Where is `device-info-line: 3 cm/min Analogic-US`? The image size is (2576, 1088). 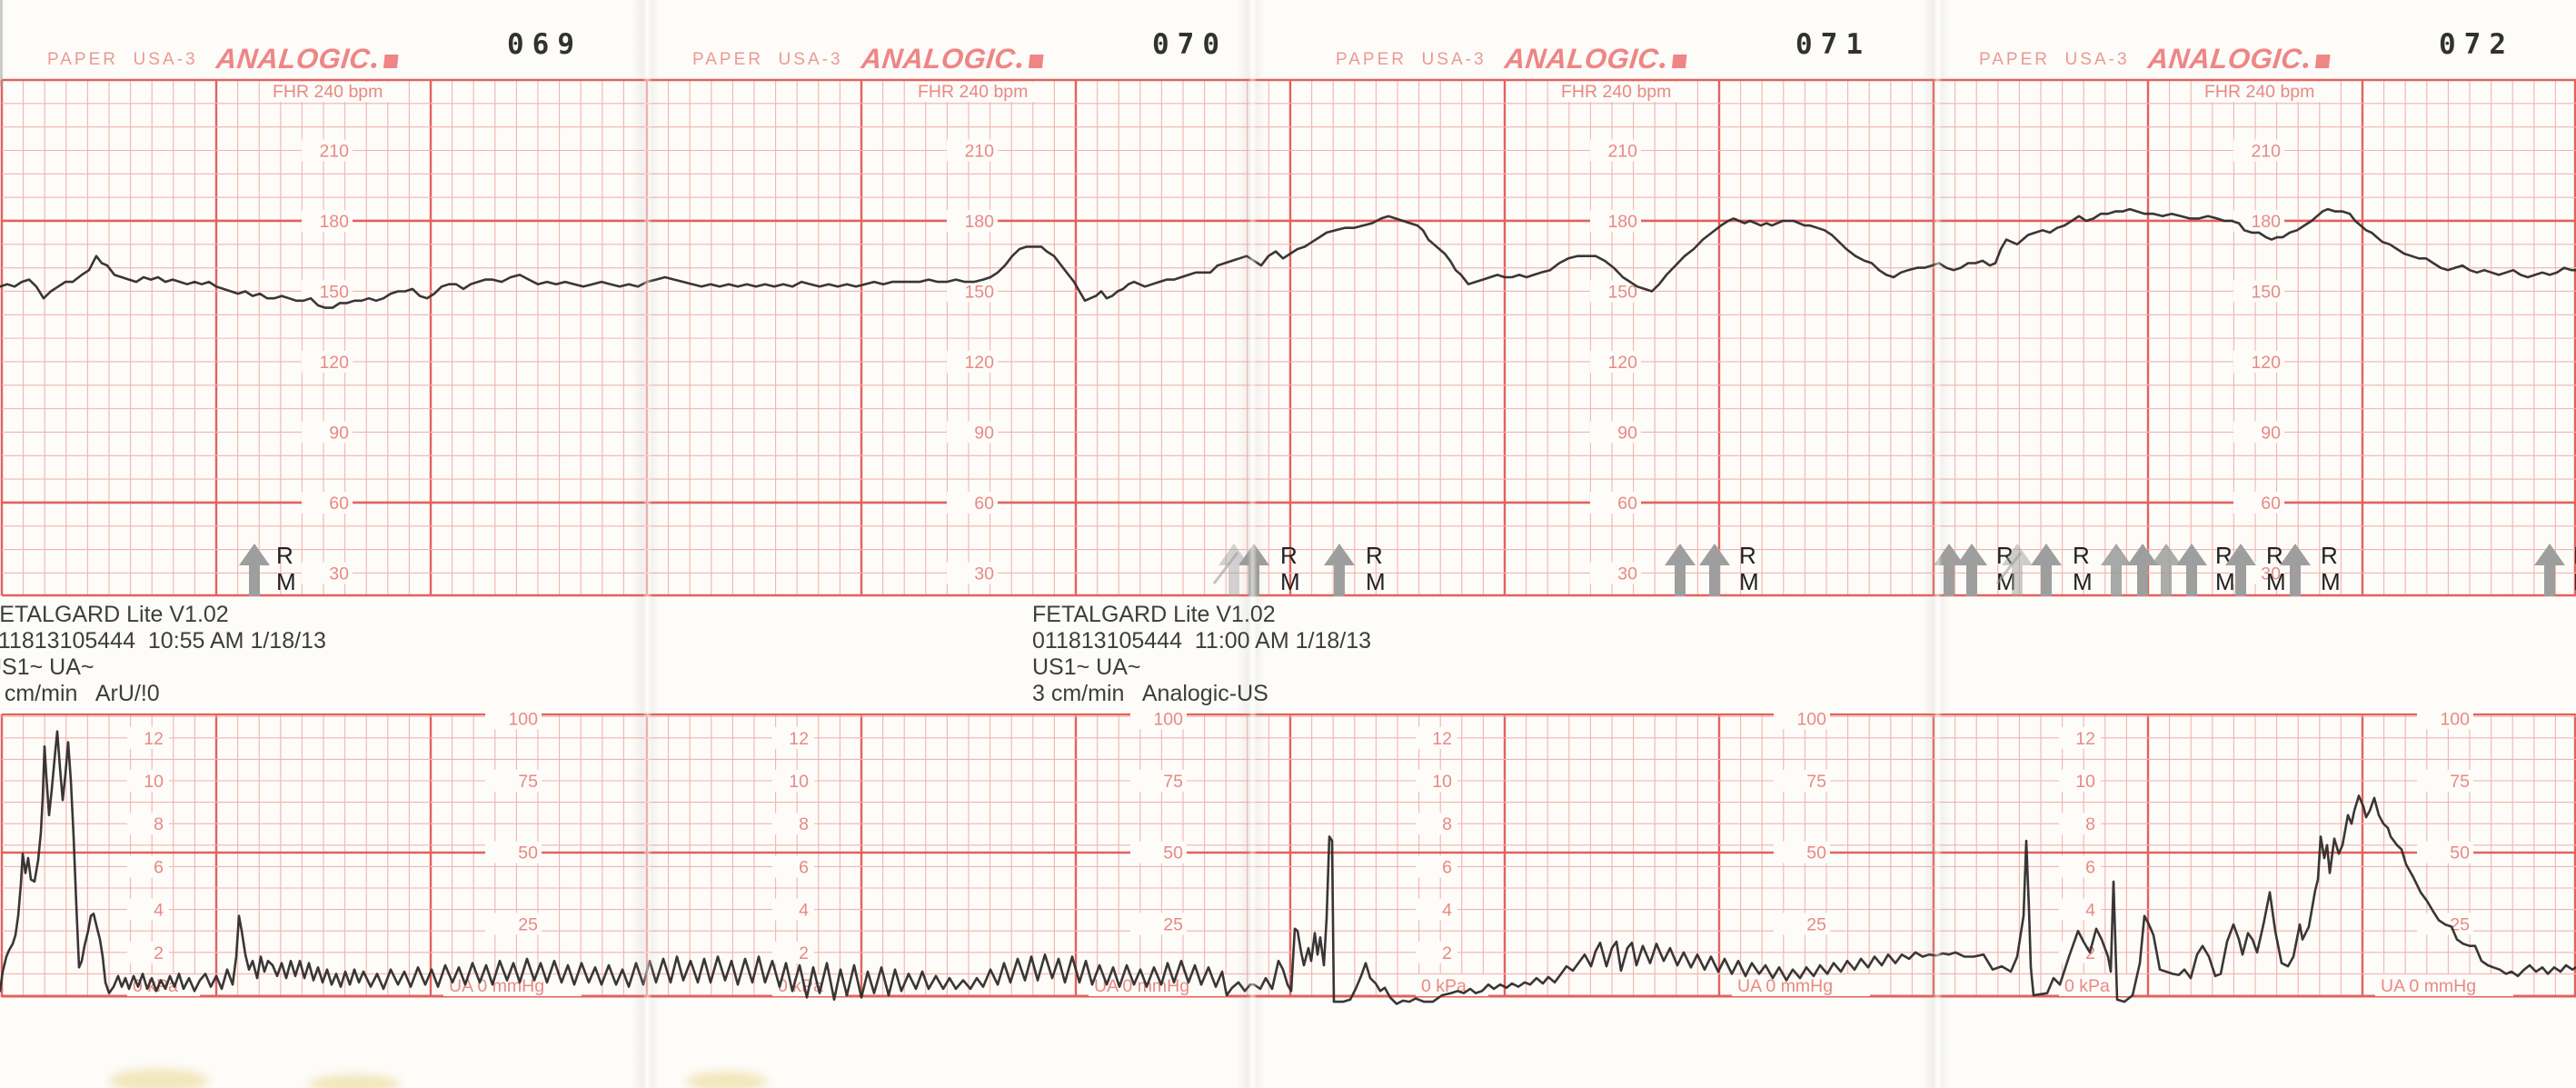
device-info-line: 3 cm/min Analogic-US is located at coordinates (1150, 693).